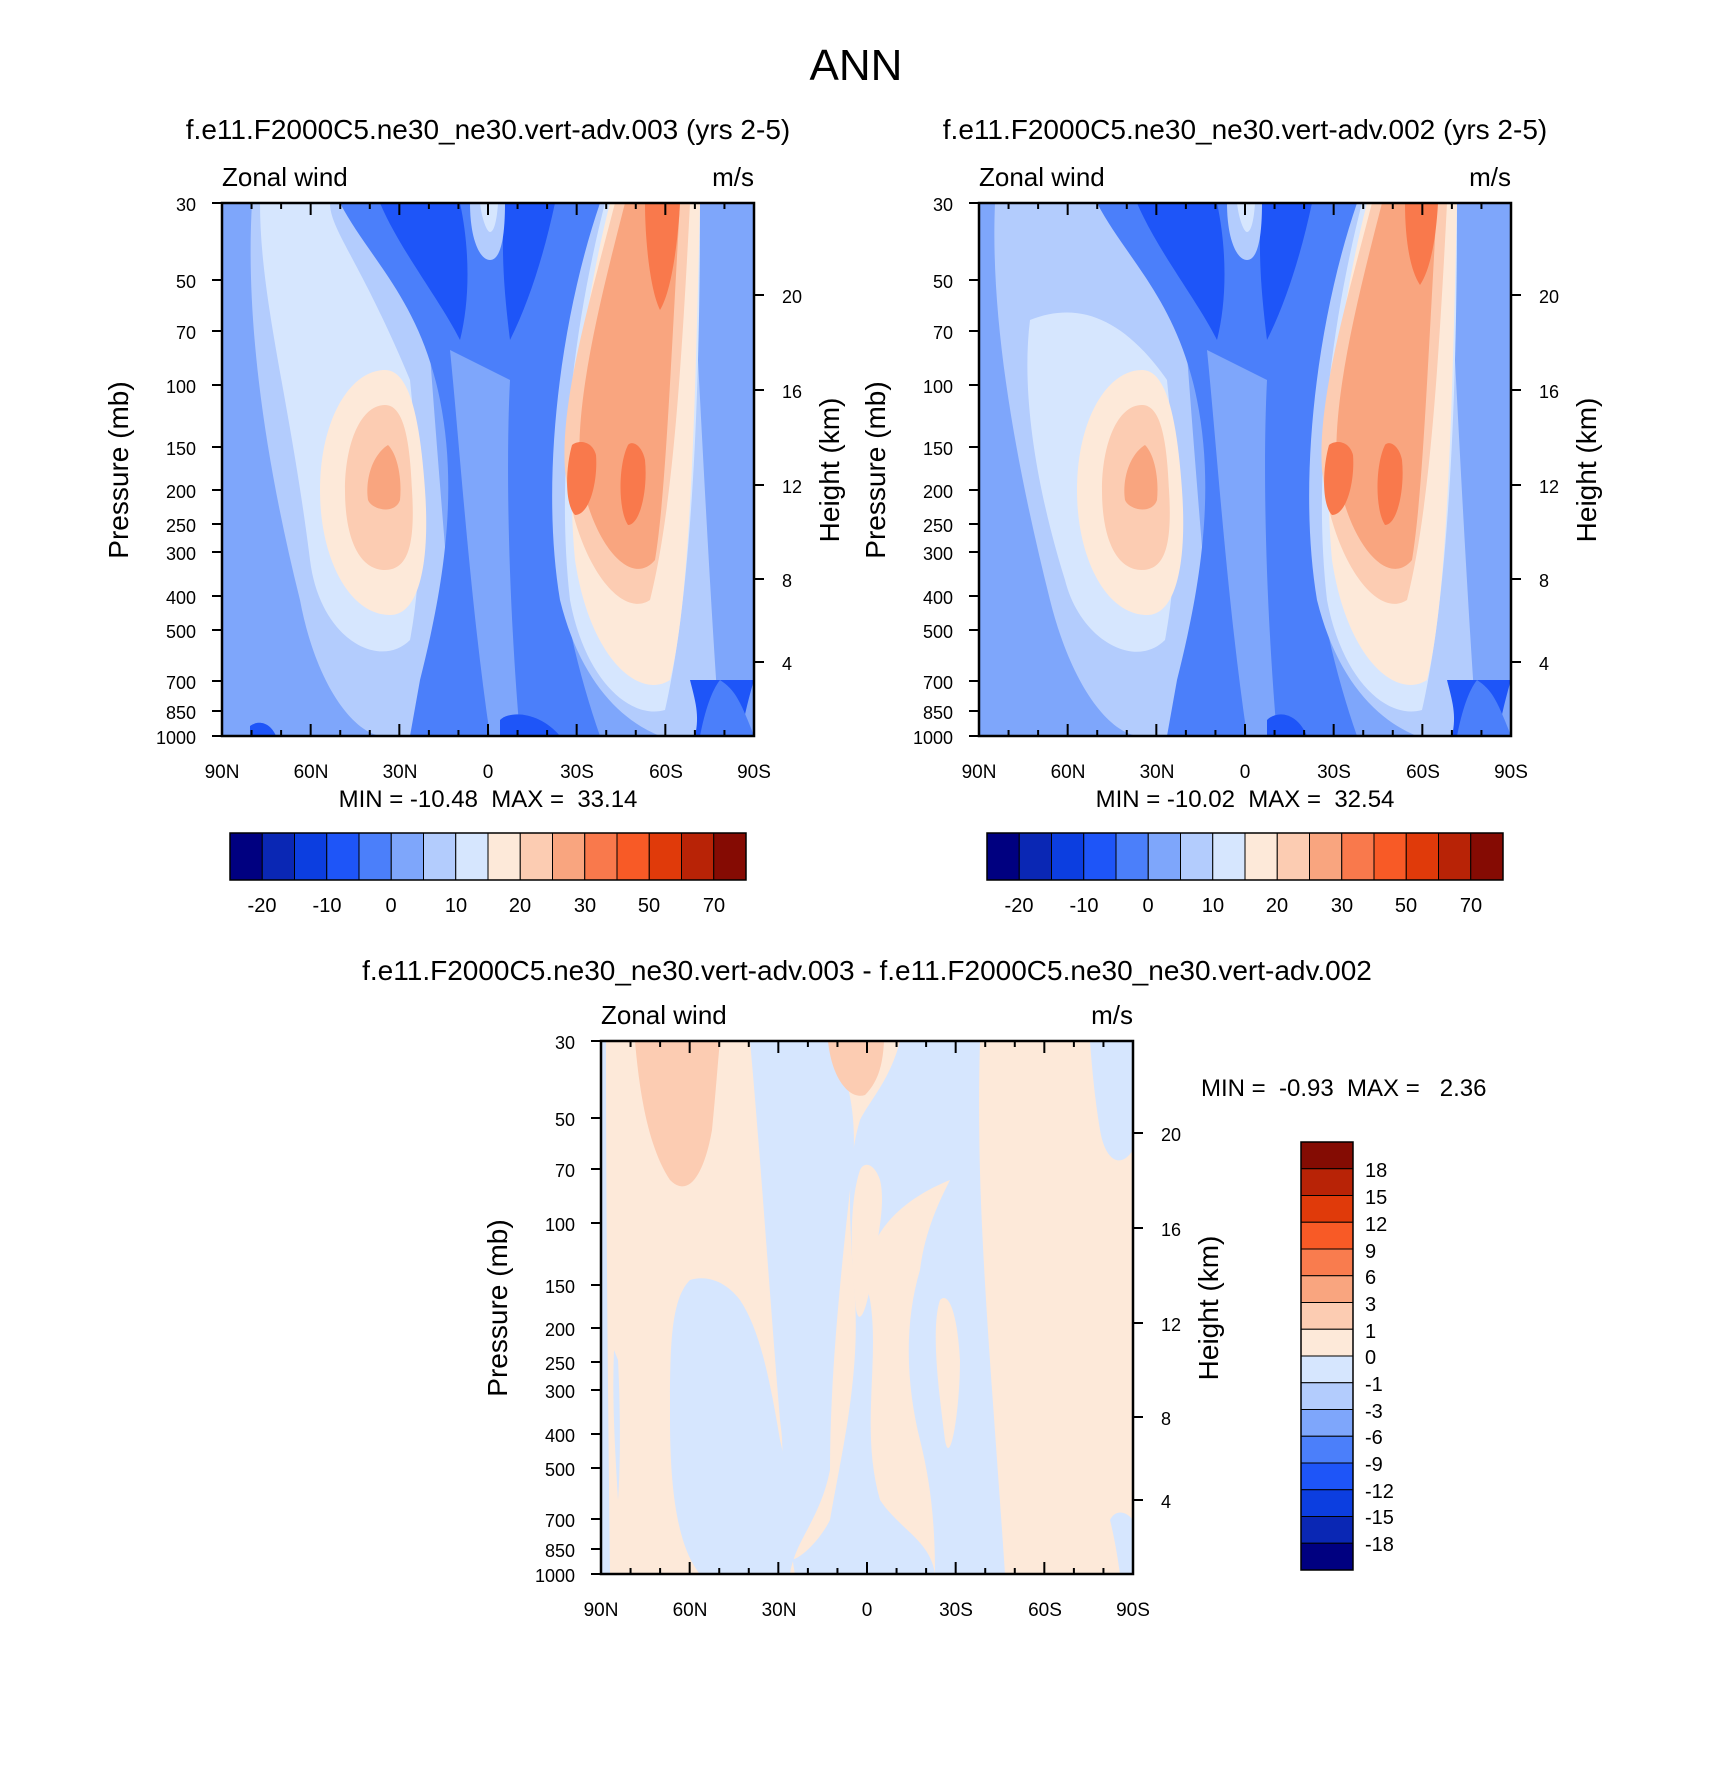 The image size is (1710, 1791). Describe the element at coordinates (1157, 772) in the screenshot. I see `x-tick-label: 30N` at that location.